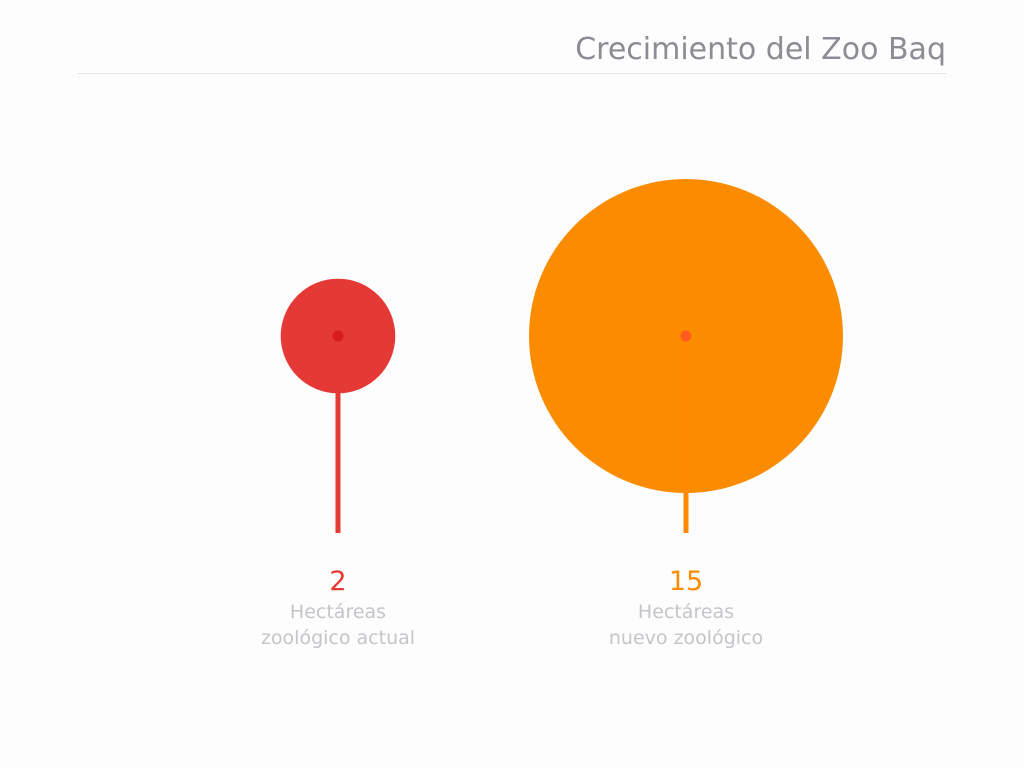 This screenshot has height=768, width=1024. Describe the element at coordinates (686, 638) in the screenshot. I see `caption-label-1-1: nuevo zoológico` at that location.